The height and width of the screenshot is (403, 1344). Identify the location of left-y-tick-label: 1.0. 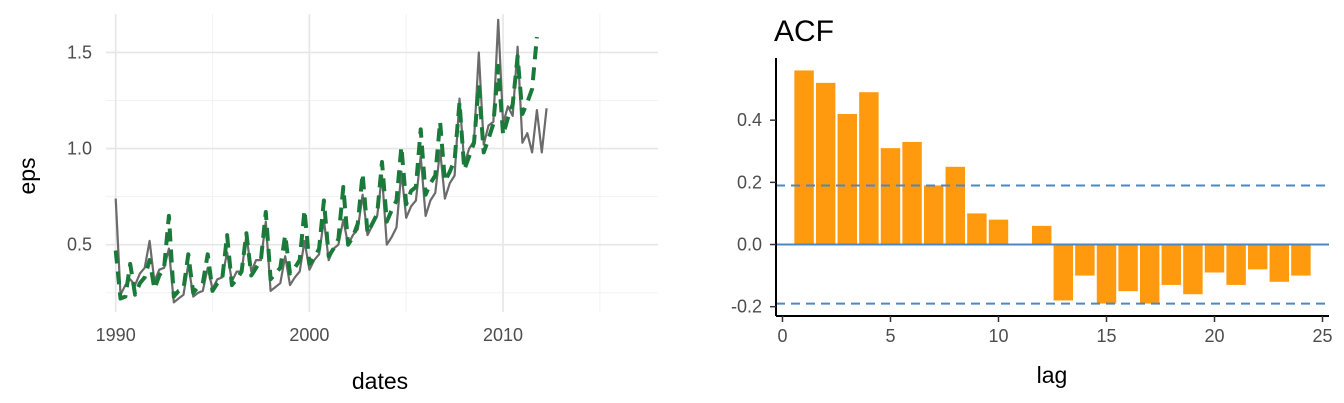
(79, 149).